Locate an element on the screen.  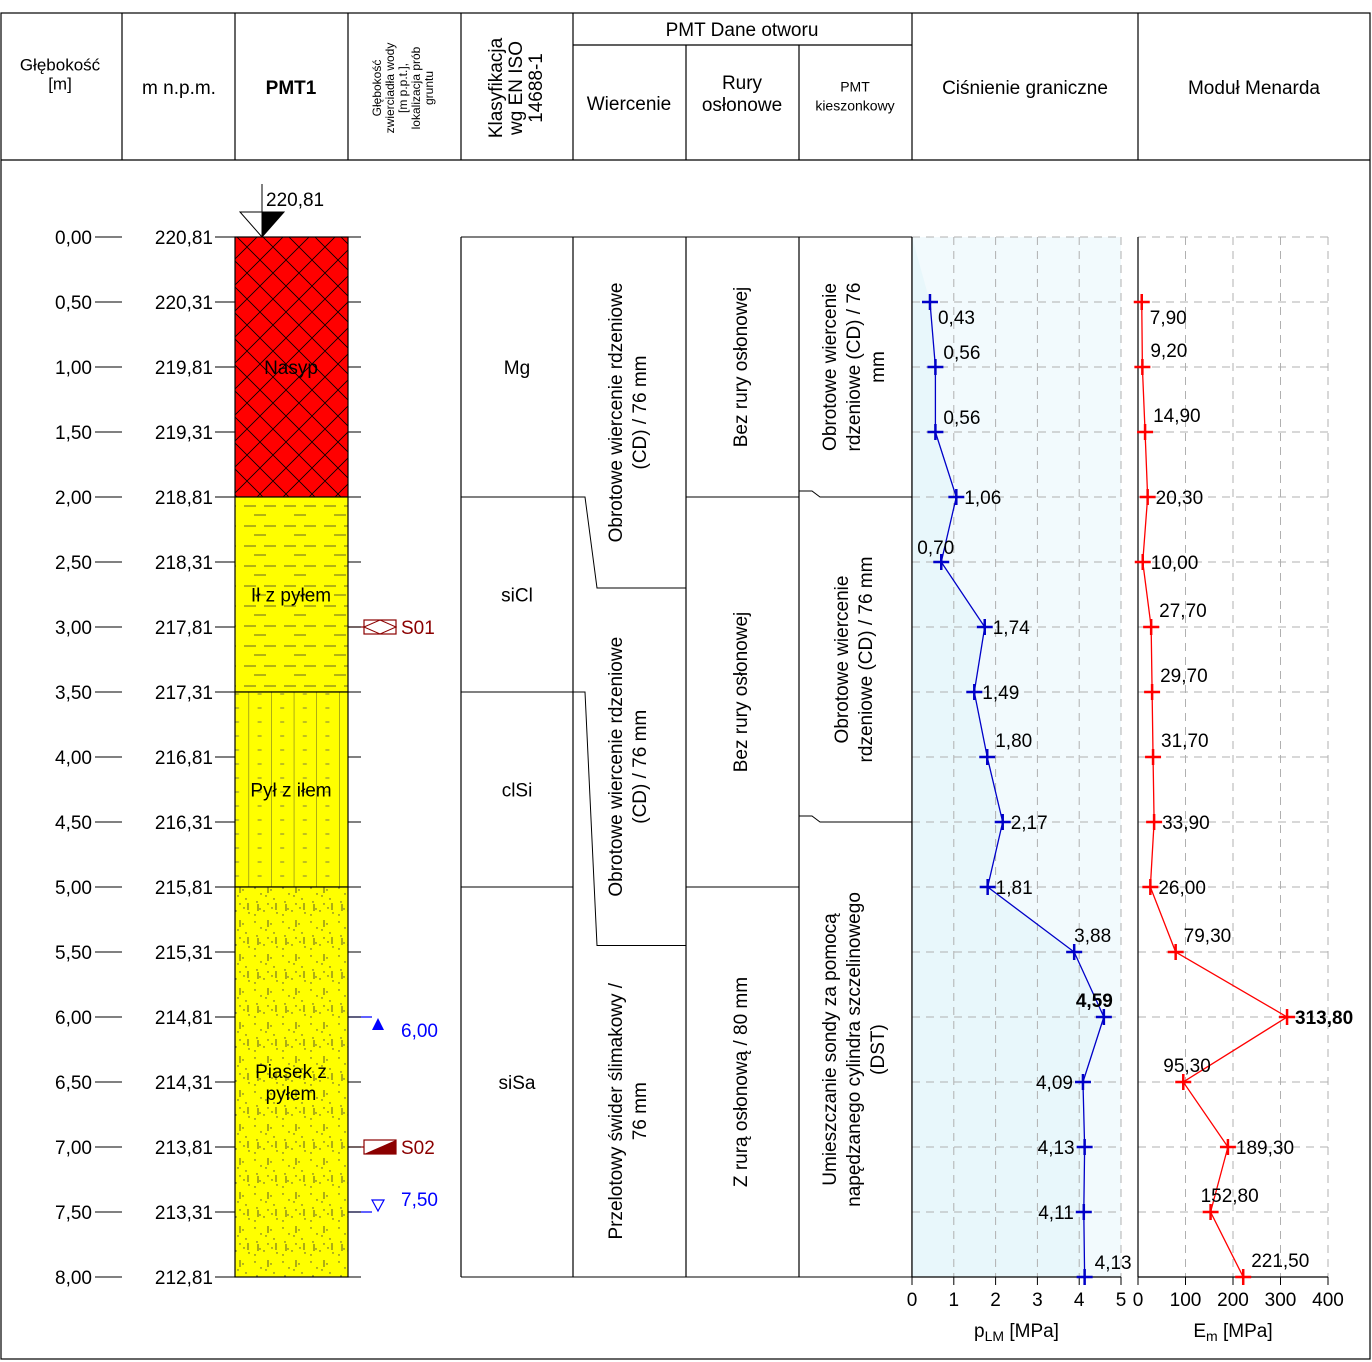
soil-layer-name: Nasyp is located at coordinates (291, 368).